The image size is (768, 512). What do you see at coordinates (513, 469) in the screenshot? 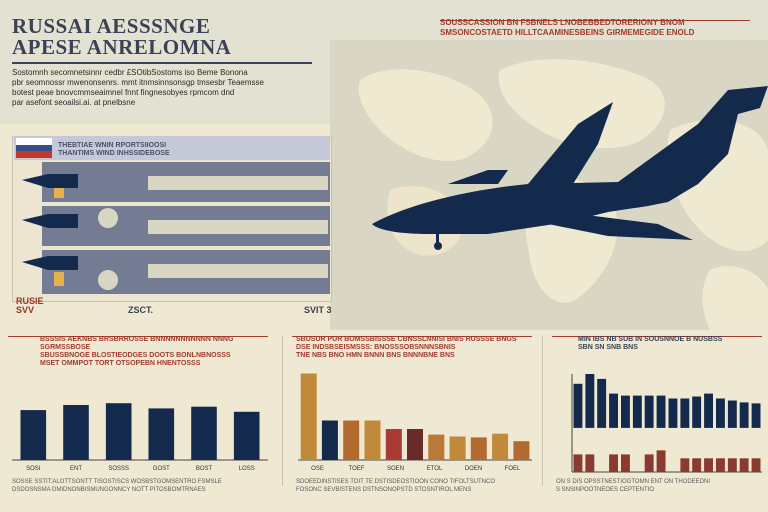
I see `chart-2-tick-label: FOEL` at bounding box center [513, 469].